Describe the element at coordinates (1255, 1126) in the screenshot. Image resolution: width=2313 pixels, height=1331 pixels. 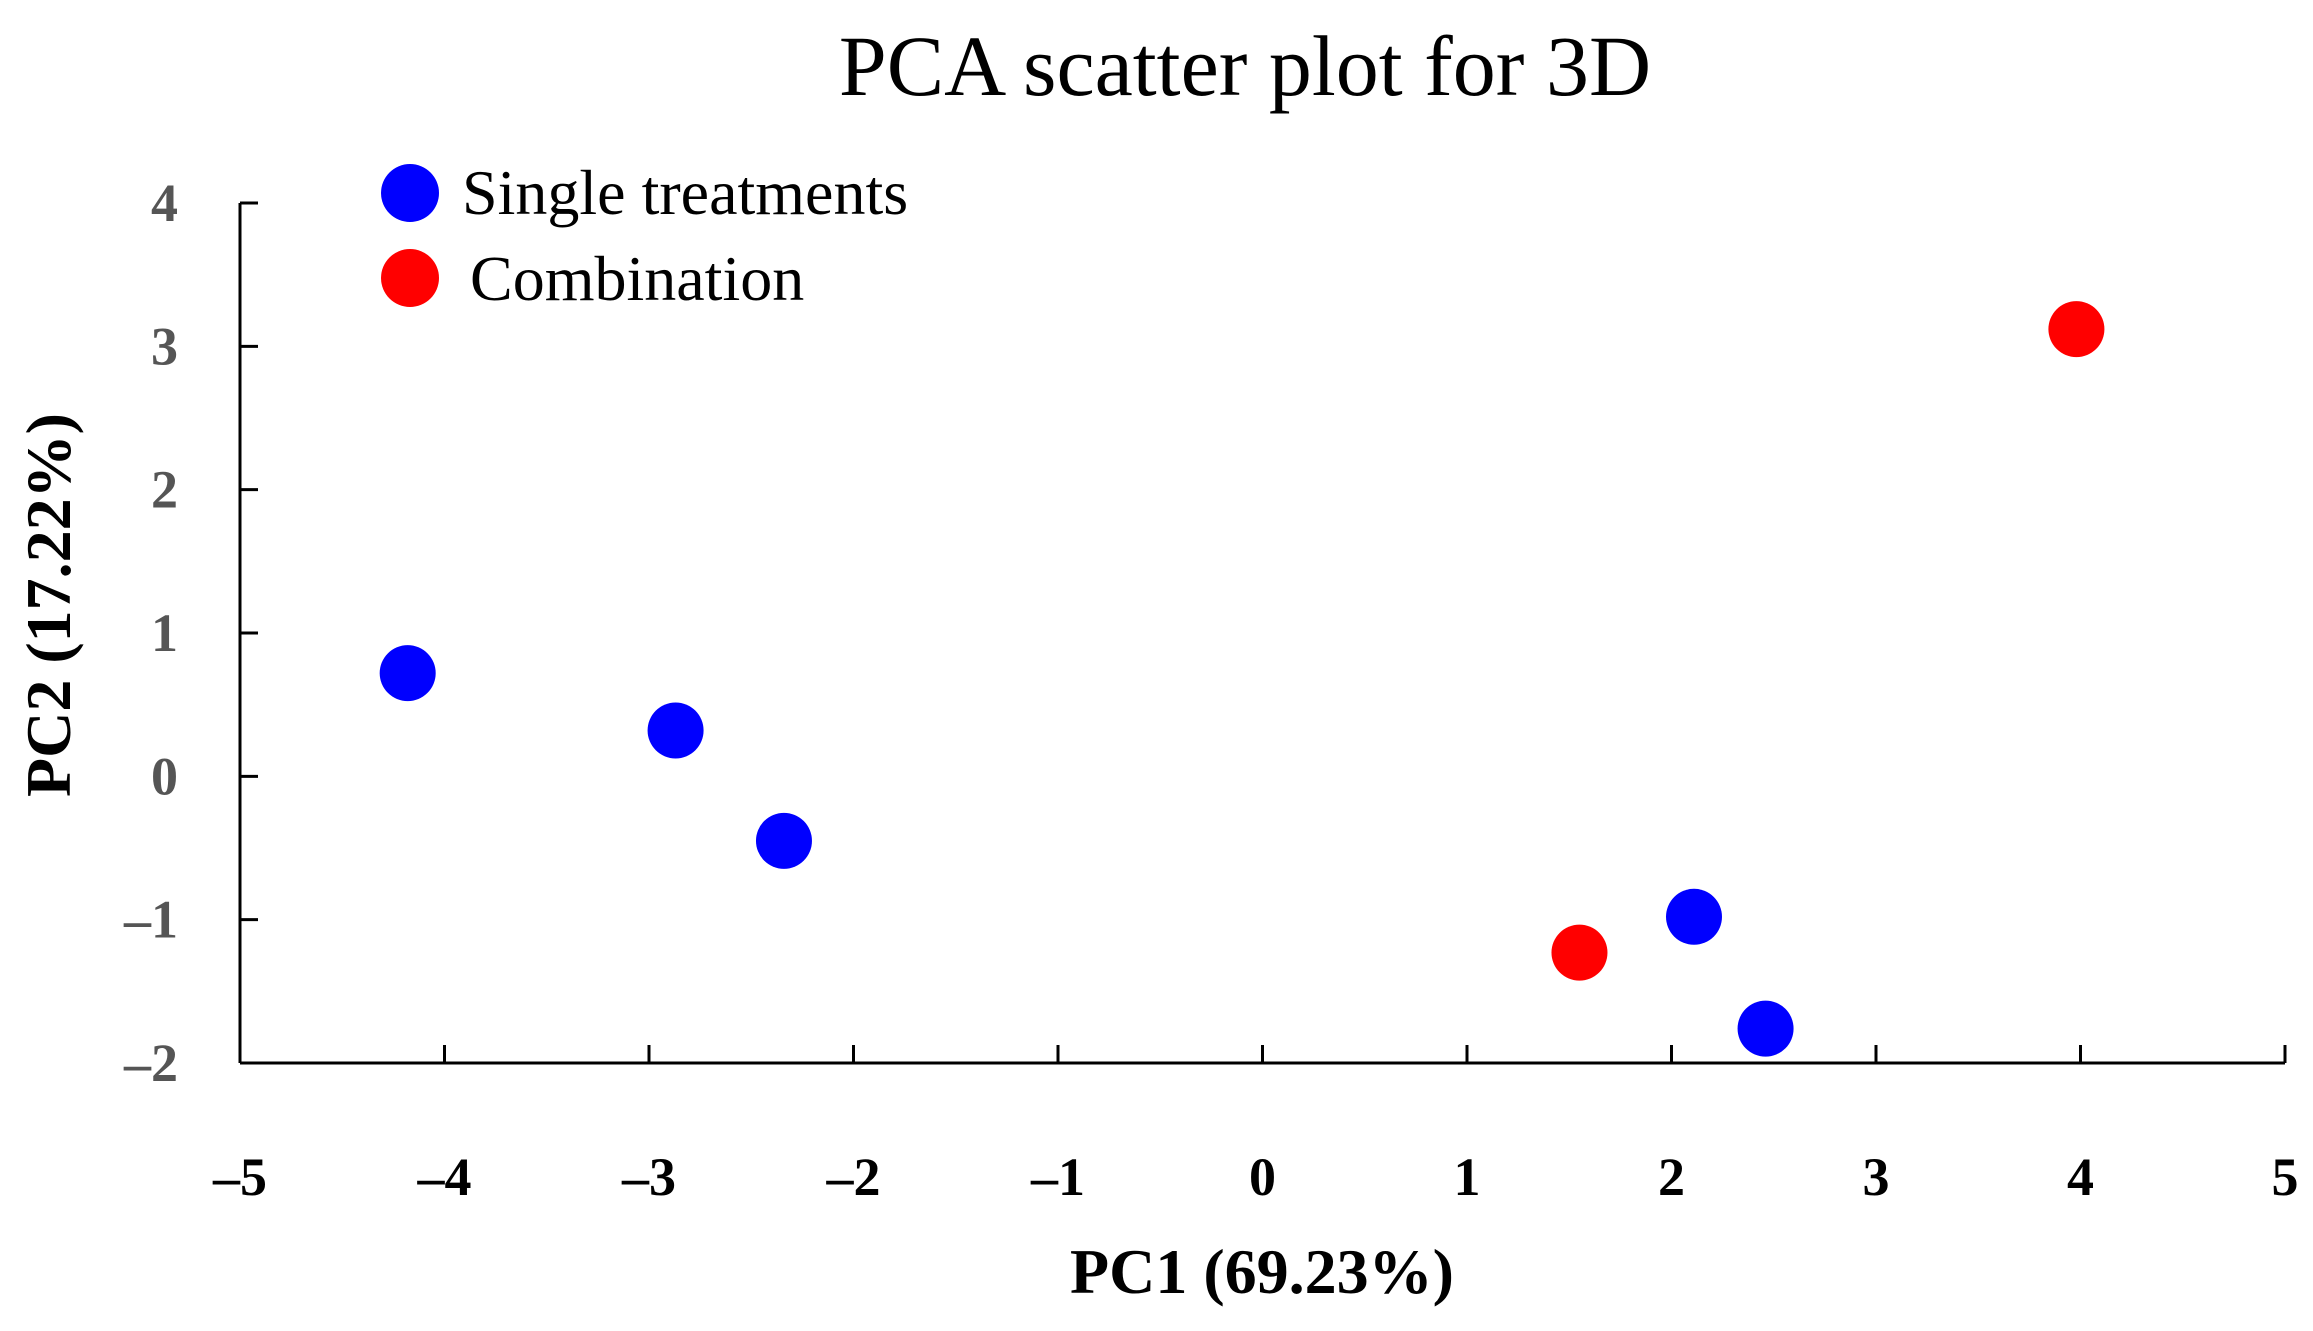
I see `x-ticks: –5 –4 –3 –2 –1 0 1 2 3 4 5` at that location.